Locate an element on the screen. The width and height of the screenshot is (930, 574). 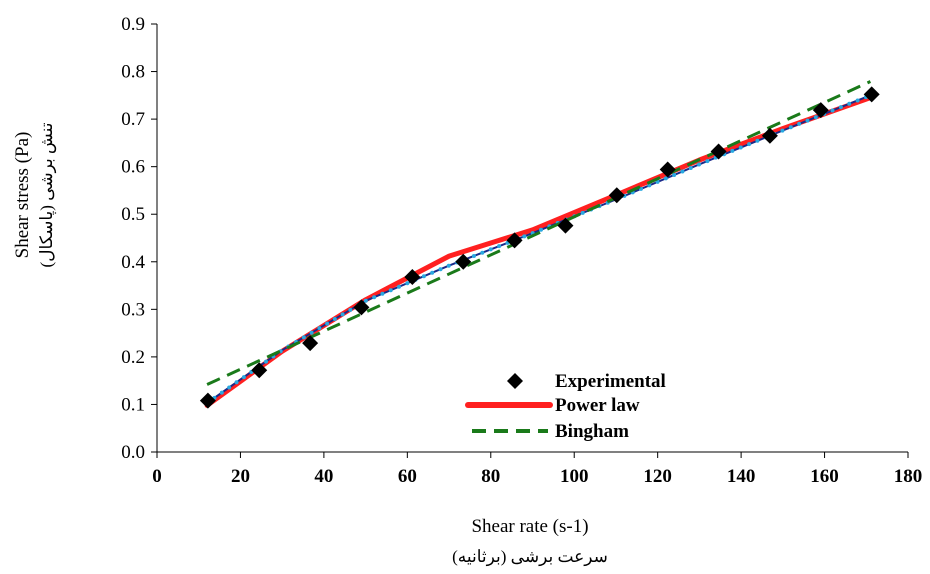
y-tick-label: 0.3 is located at coordinates (133, 309).